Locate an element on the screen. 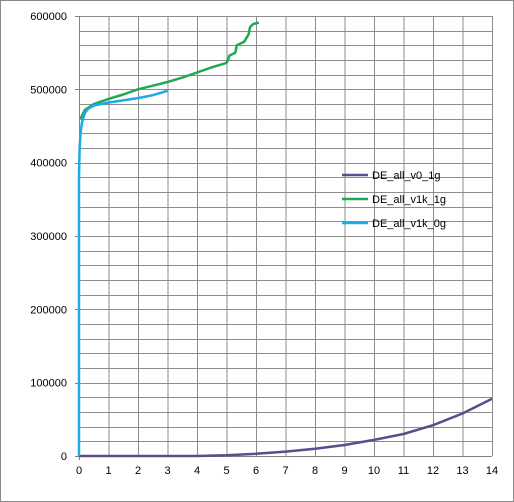  x-tick-label: 6 is located at coordinates (256, 471).